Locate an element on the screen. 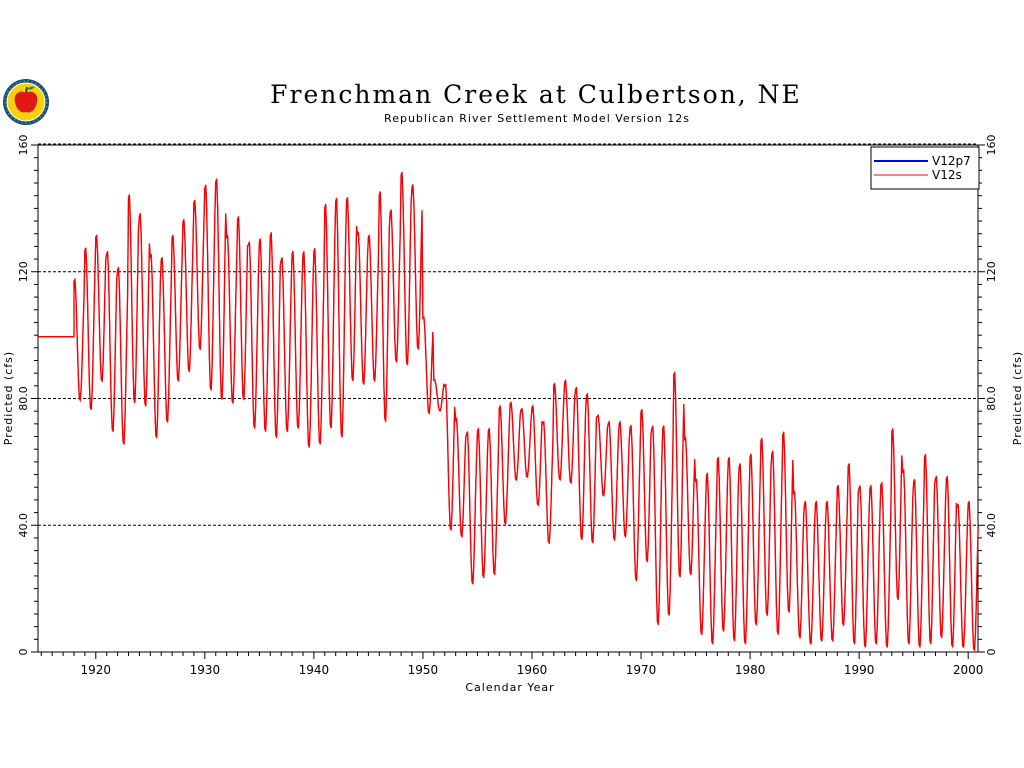 The image size is (1024, 768). y-tick-label-left: 40.0 is located at coordinates (23, 525).